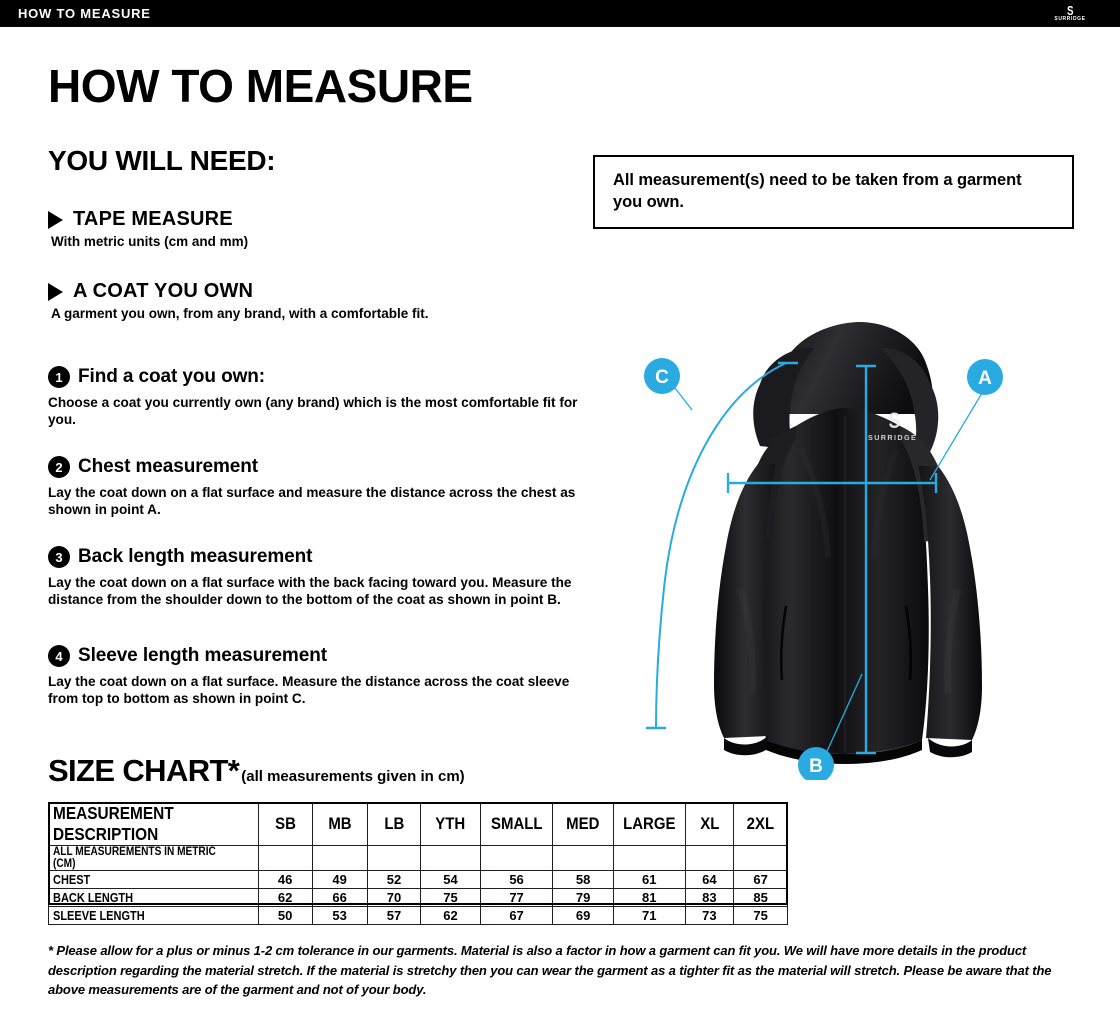 This screenshot has width=1120, height=1013. I want to click on jacket-right-cuff, so click(950, 748).